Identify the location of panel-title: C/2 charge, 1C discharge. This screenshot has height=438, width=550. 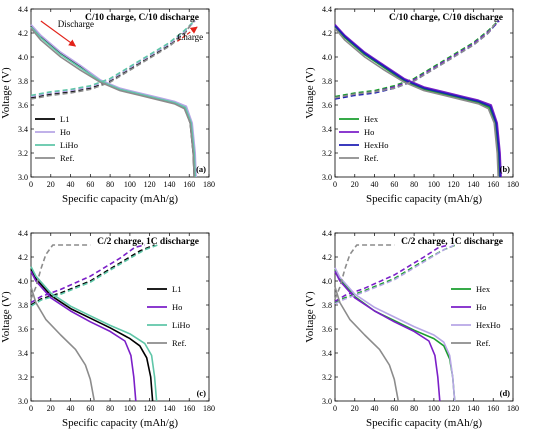
(148, 242).